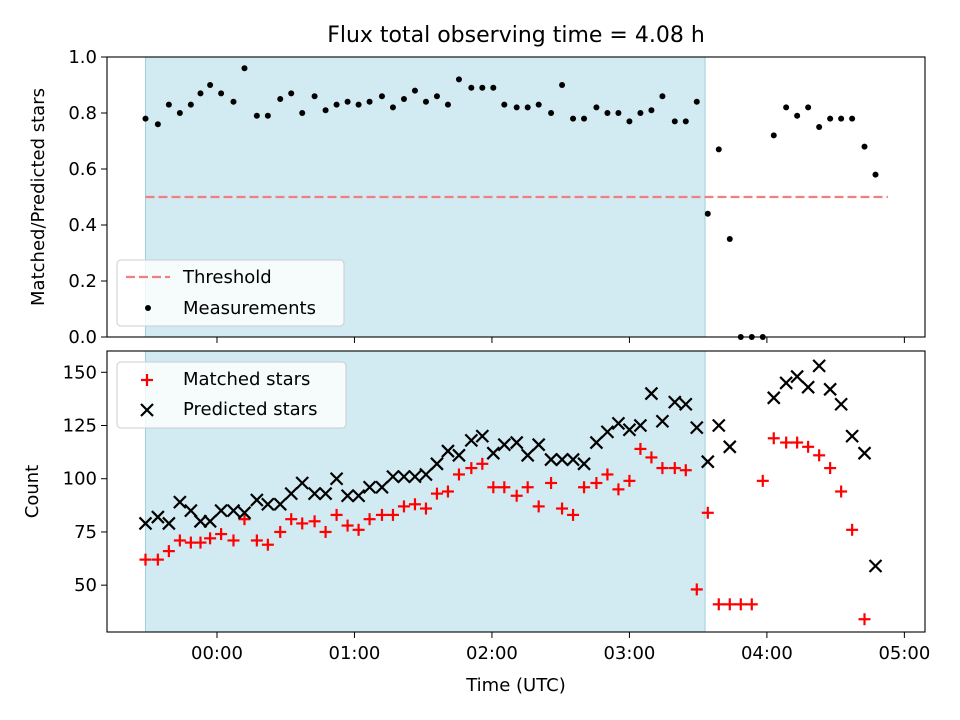 The height and width of the screenshot is (720, 960). Describe the element at coordinates (85, 479) in the screenshot. I see `bottom-y-axis: 50 75 100 125 150` at that location.